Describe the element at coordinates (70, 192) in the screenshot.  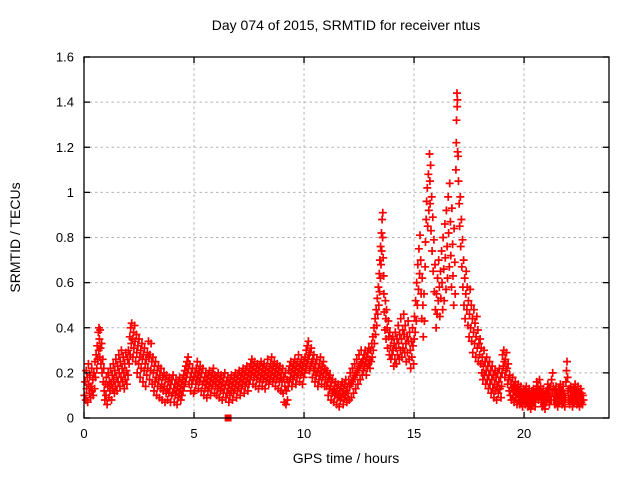
I see `y-tick-label: 1` at that location.